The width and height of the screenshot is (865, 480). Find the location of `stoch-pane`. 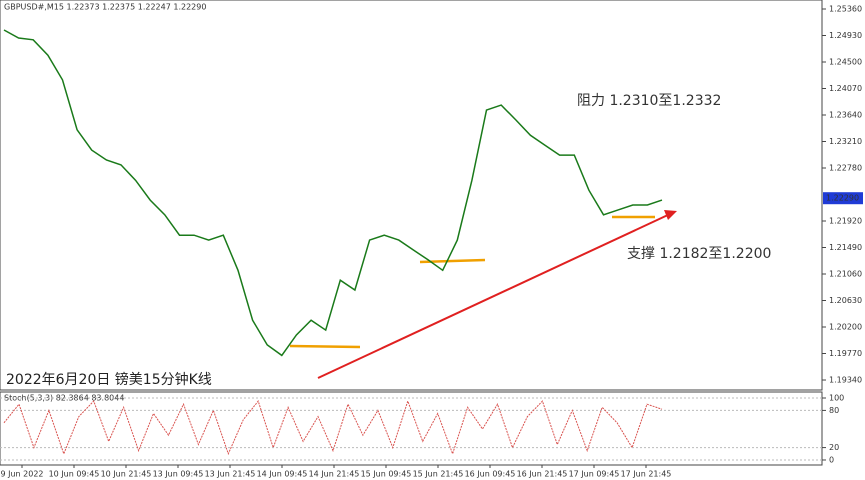

stoch-pane is located at coordinates (411, 428).